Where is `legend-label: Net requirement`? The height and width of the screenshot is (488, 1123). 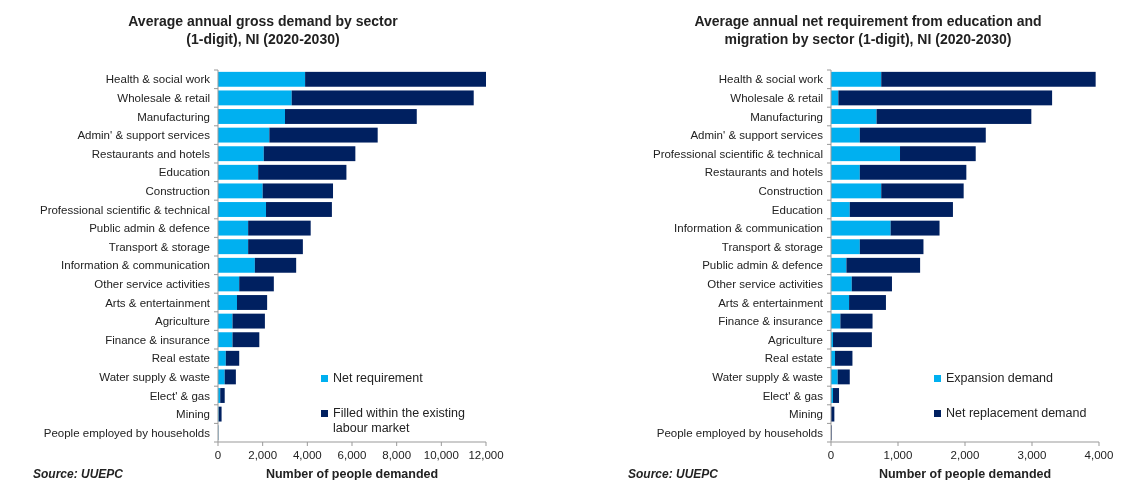
legend-label: Net requirement is located at coordinates (378, 378).